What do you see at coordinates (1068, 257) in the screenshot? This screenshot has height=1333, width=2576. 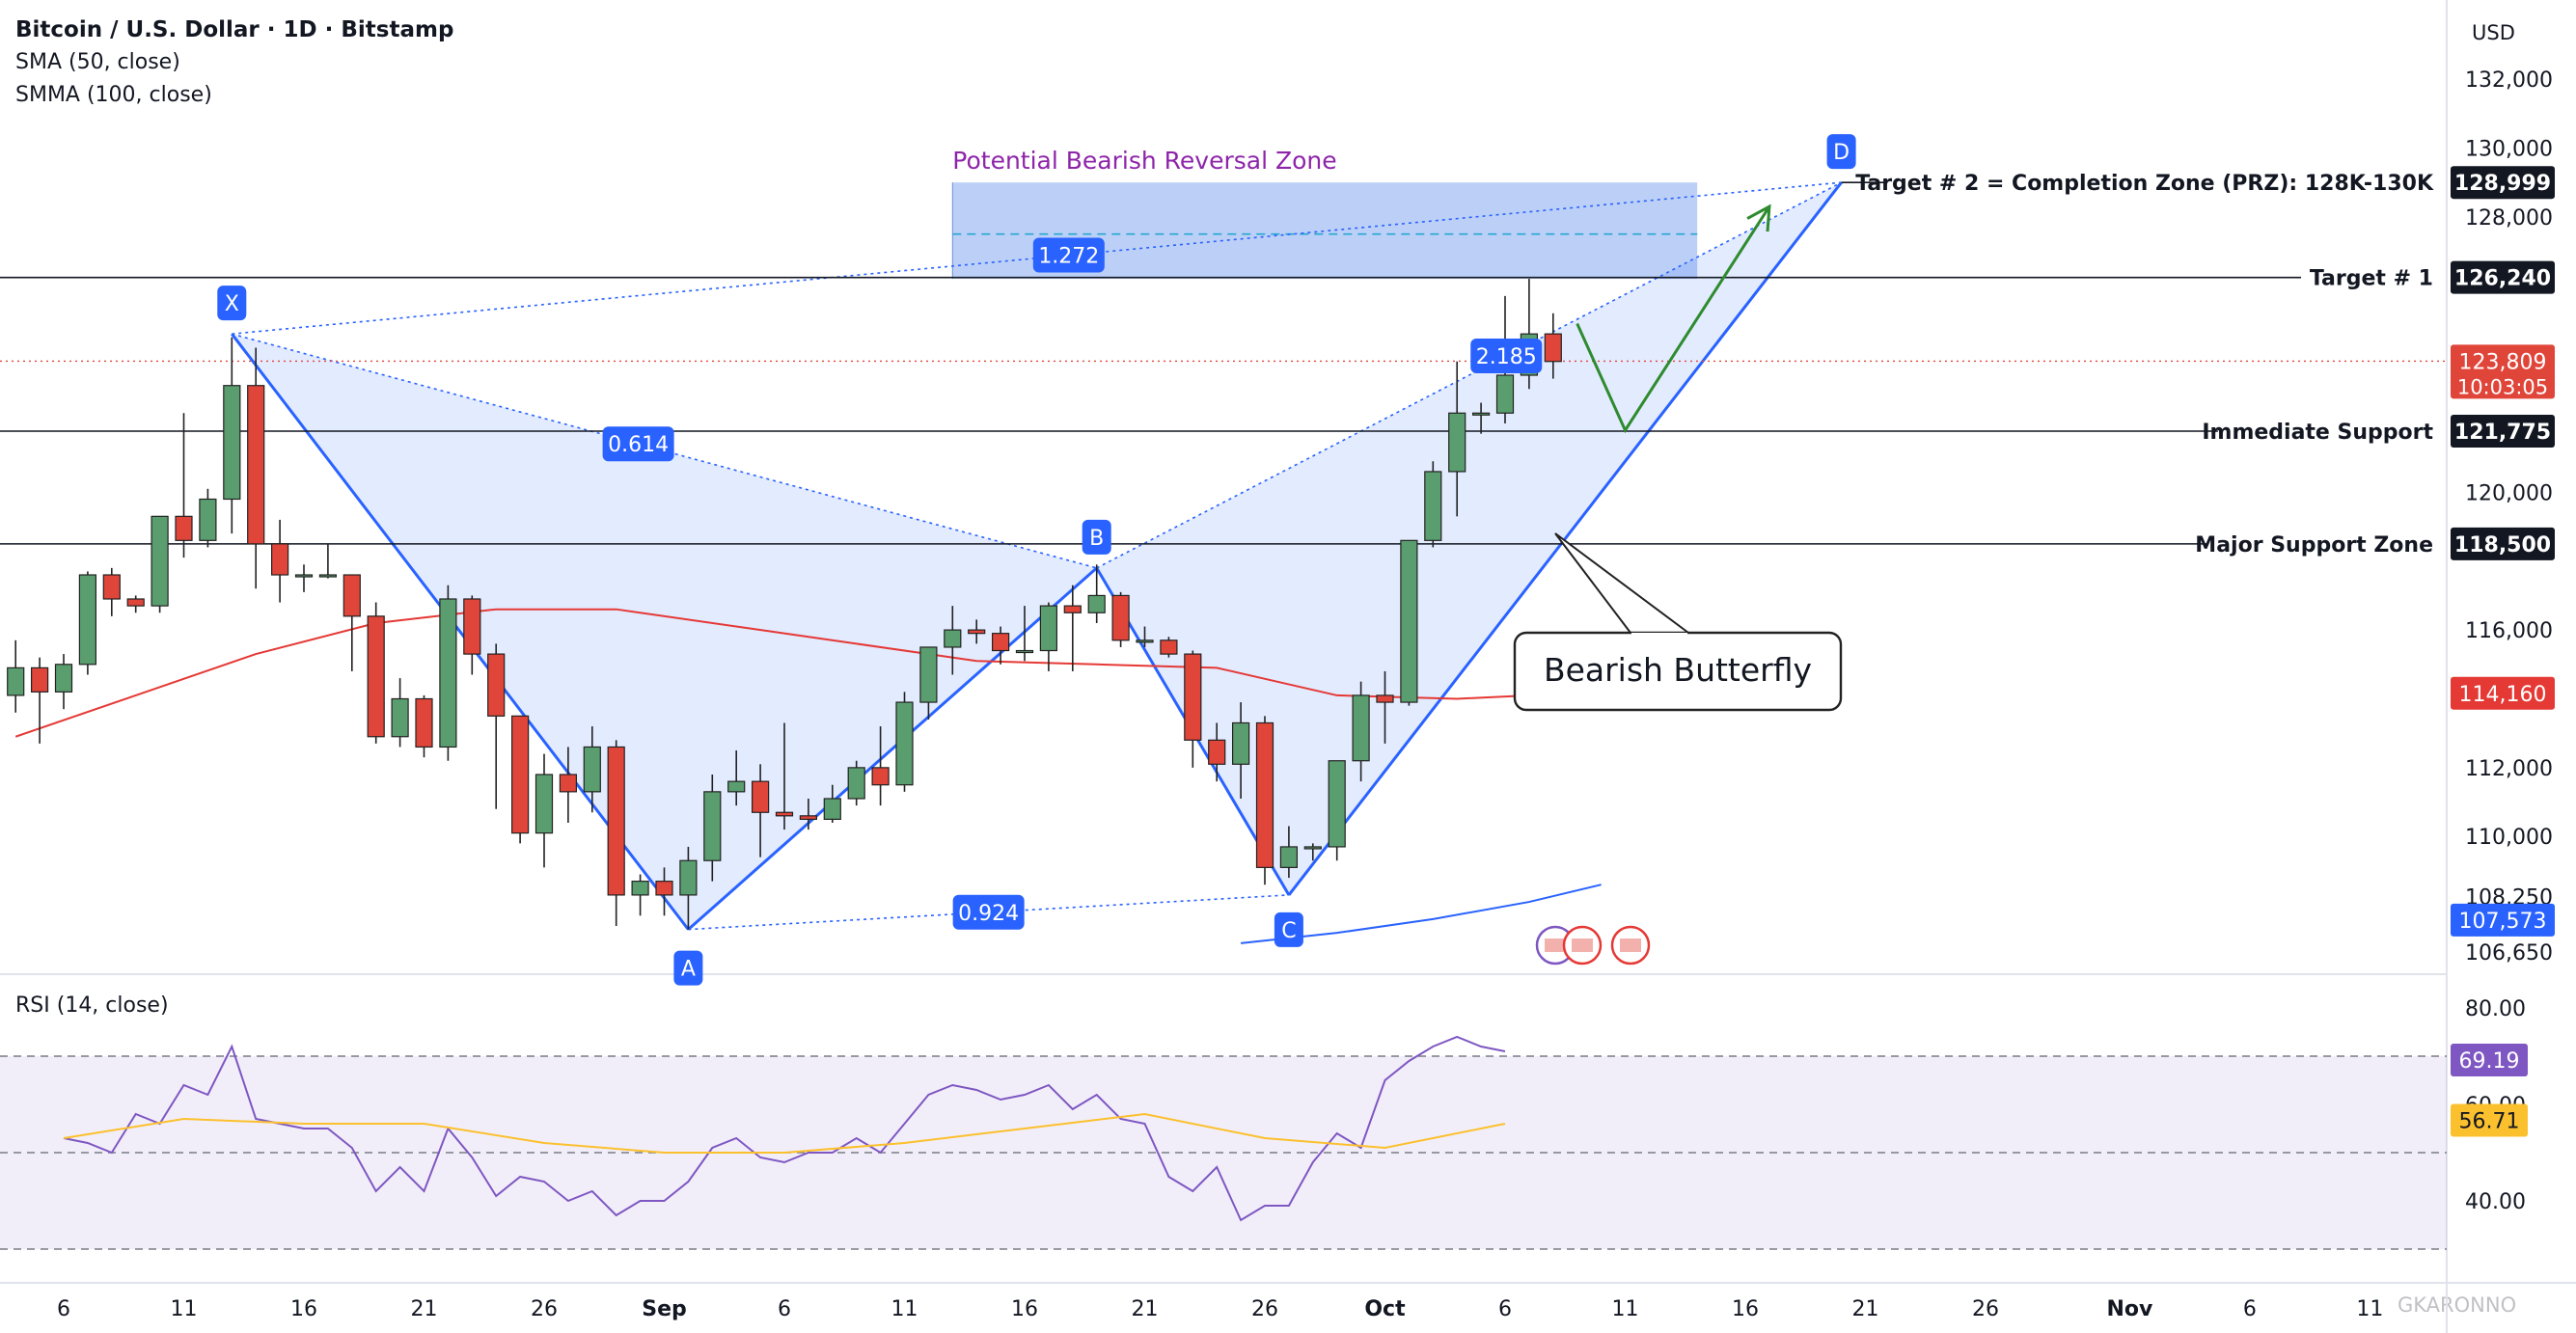 I see `ratio-badge-3: 1.272` at bounding box center [1068, 257].